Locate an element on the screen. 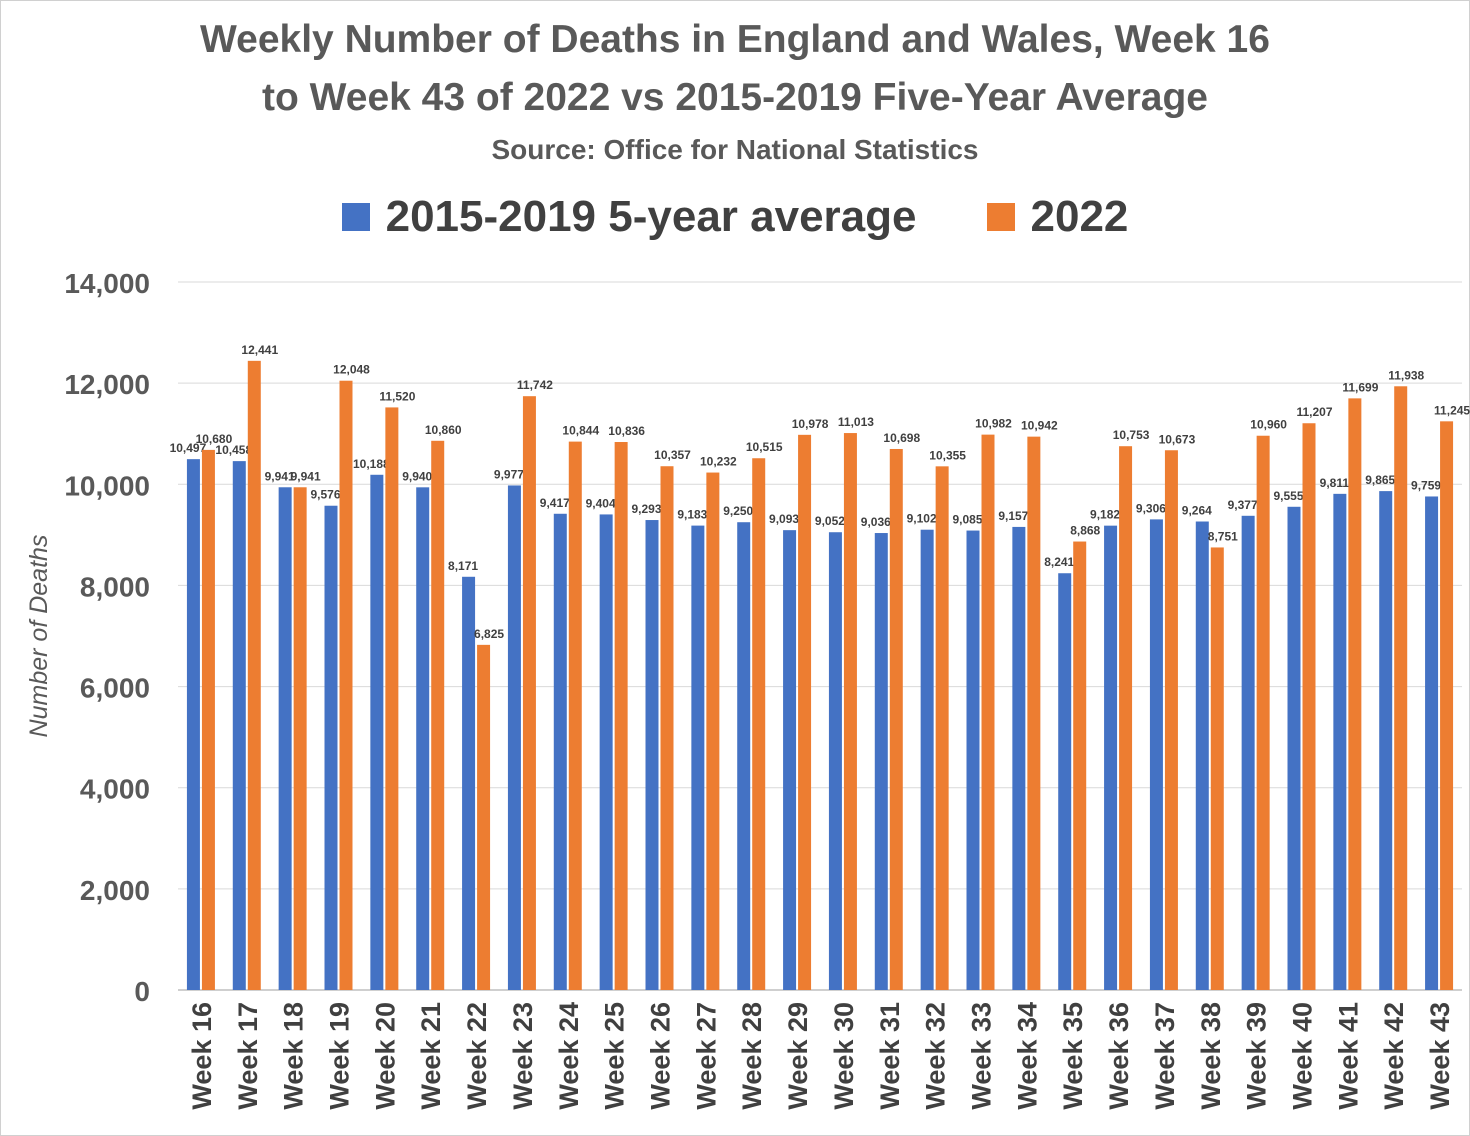 The height and width of the screenshot is (1136, 1470). x-tick-label: Week 34 is located at coordinates (1027, 1056).